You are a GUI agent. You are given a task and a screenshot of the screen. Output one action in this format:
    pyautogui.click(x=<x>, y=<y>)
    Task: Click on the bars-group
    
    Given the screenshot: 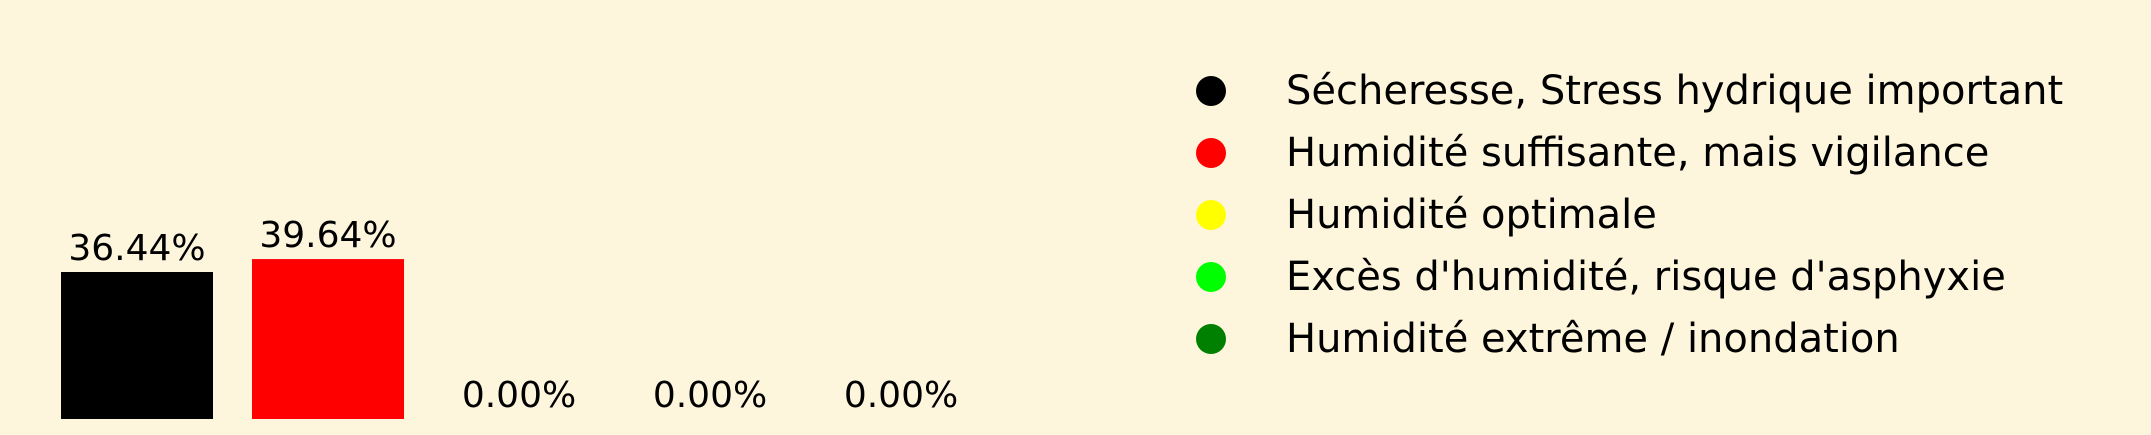 What is the action you would take?
    pyautogui.click(x=232, y=339)
    